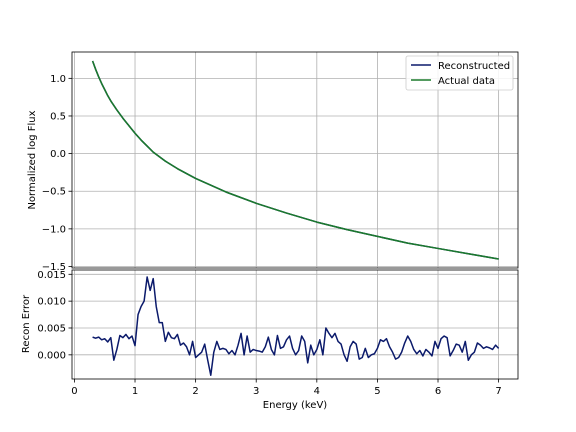 This screenshot has height=432, width=576. What do you see at coordinates (474, 66) in the screenshot?
I see `legend-label-reconstructed: Reconstructed` at bounding box center [474, 66].